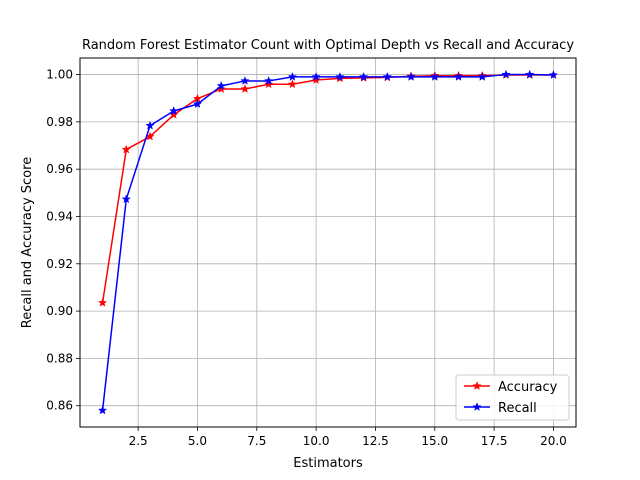  What do you see at coordinates (63, 240) in the screenshot?
I see `y-axis: 0.86 0.88 0.90 0.92 0.94 0.96 0.98 1.00` at bounding box center [63, 240].